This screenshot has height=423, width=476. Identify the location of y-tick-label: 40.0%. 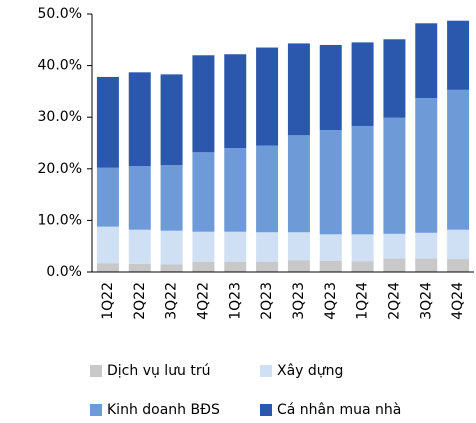
(60, 66).